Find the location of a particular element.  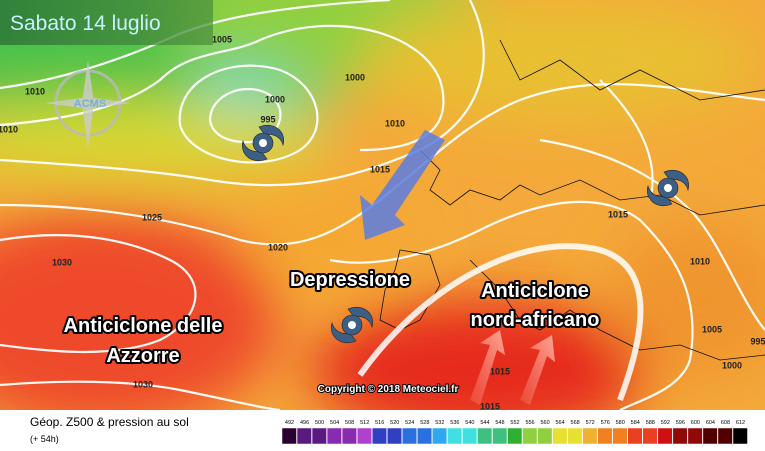

scale-label: 556 is located at coordinates (529, 423).